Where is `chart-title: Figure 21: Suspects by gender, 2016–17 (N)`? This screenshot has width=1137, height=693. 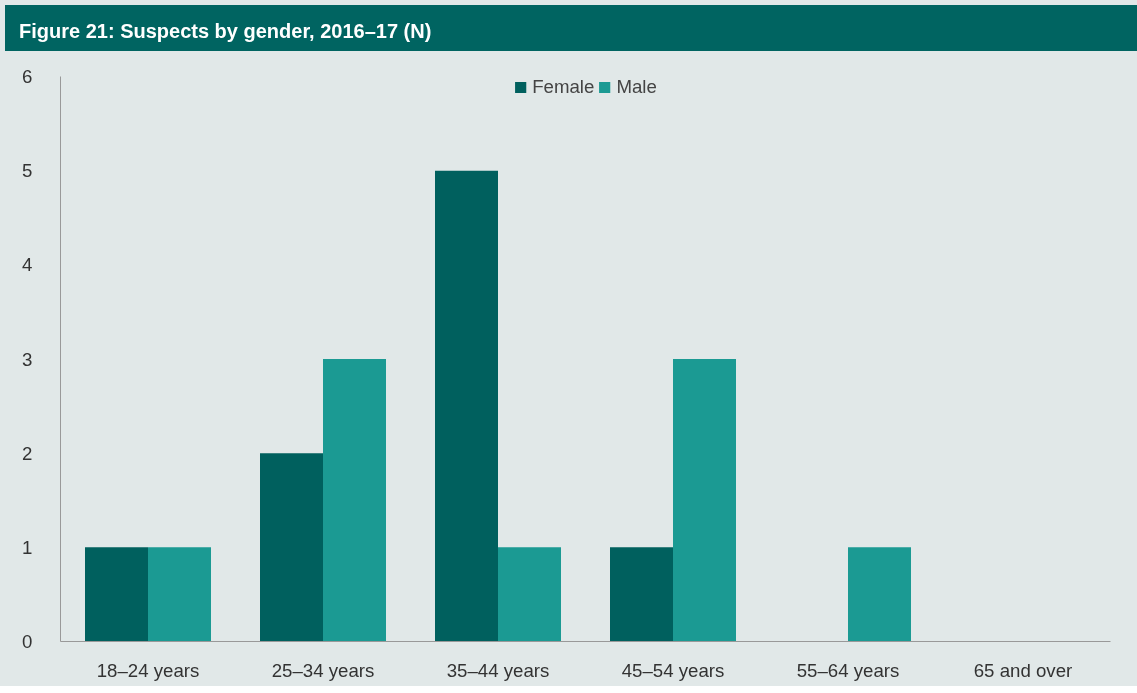
chart-title: Figure 21: Suspects by gender, 2016–17 (N) is located at coordinates (225, 31).